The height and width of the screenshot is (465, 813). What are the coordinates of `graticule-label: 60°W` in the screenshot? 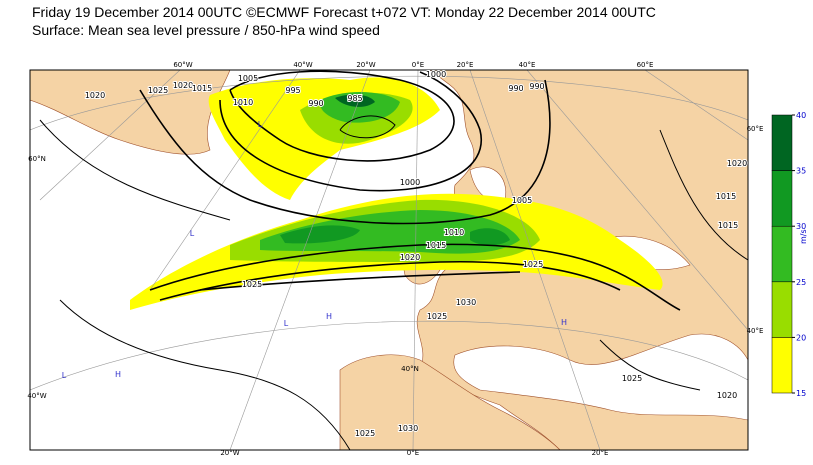 It's located at (182, 65).